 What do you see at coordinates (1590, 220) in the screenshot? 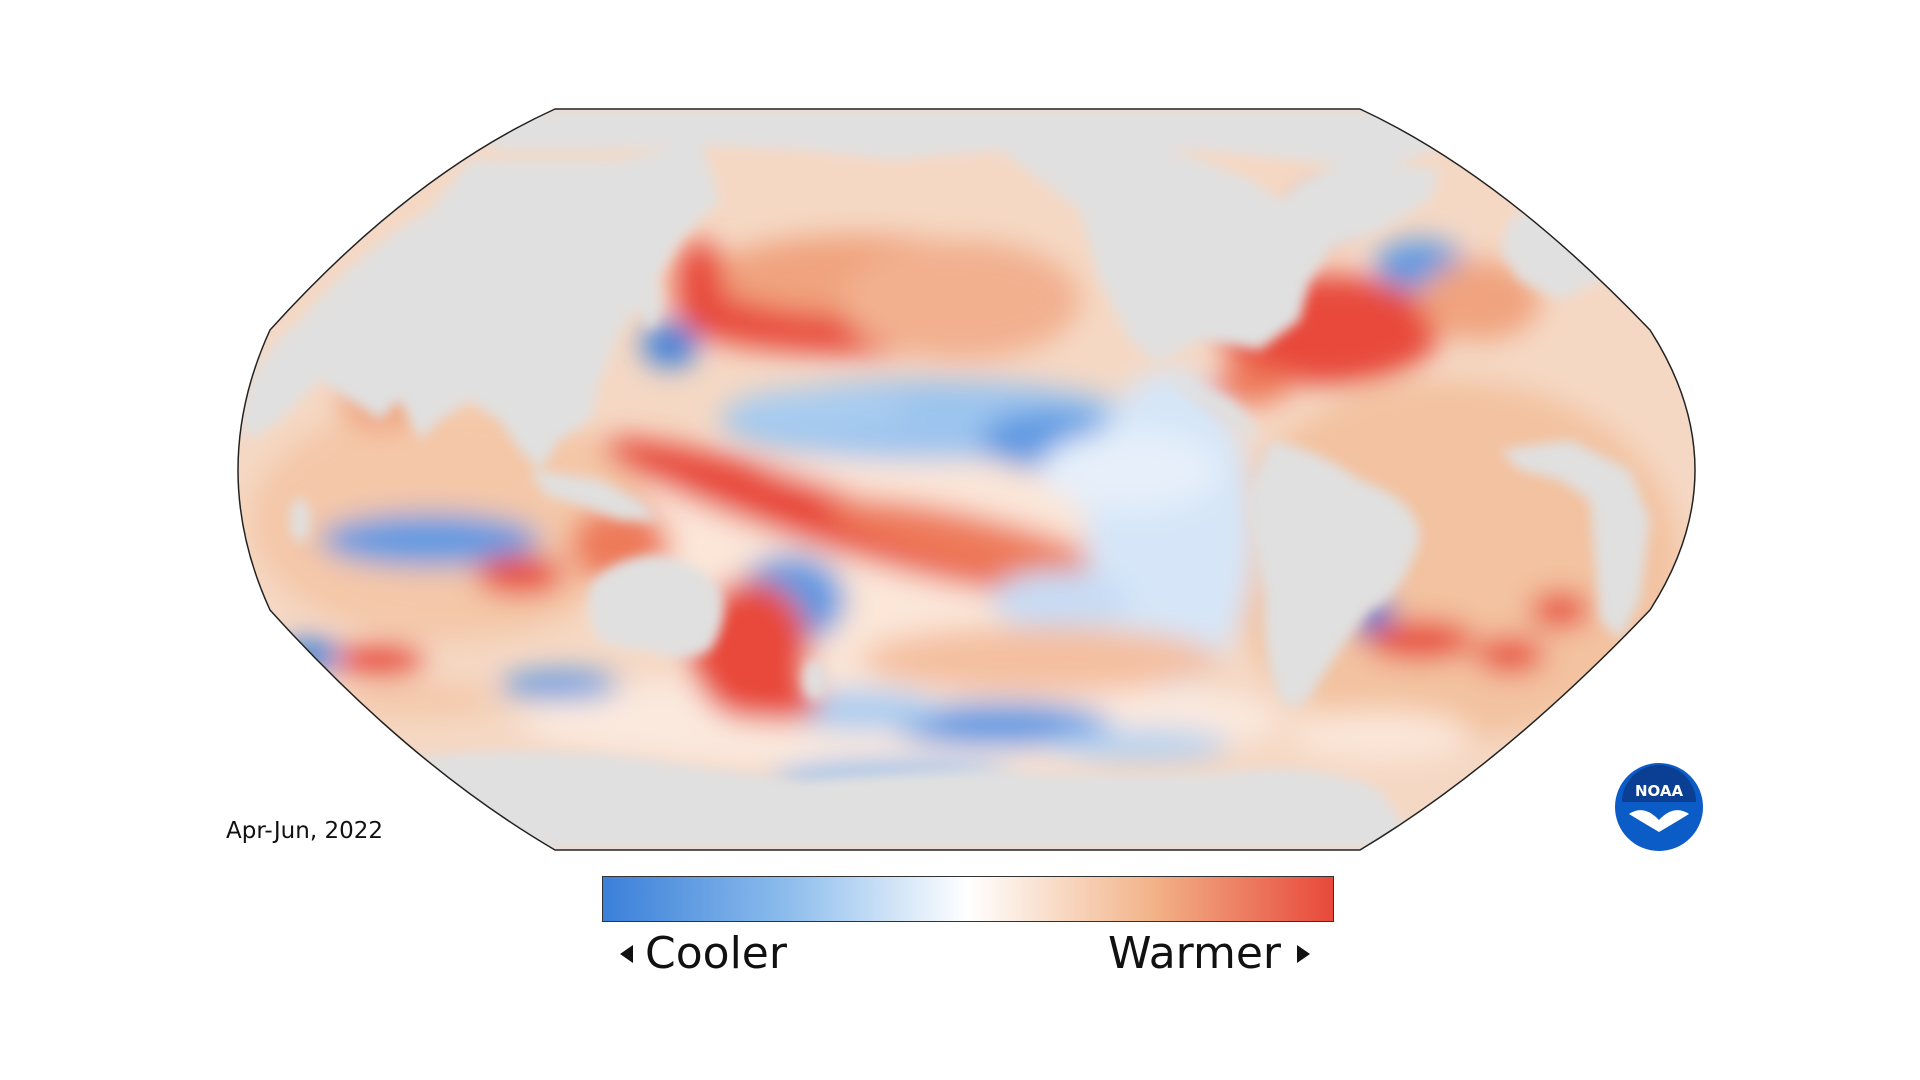
I see `land-europe` at bounding box center [1590, 220].